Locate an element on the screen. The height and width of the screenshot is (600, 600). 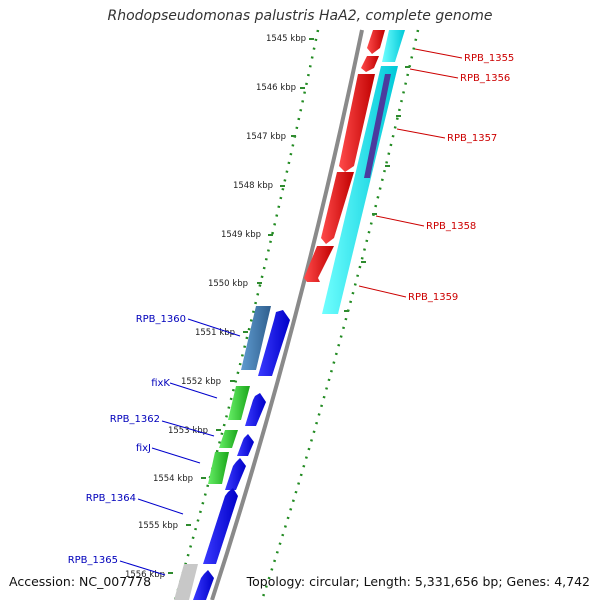
tick-label: 1545 kbp is located at coordinates (286, 39).